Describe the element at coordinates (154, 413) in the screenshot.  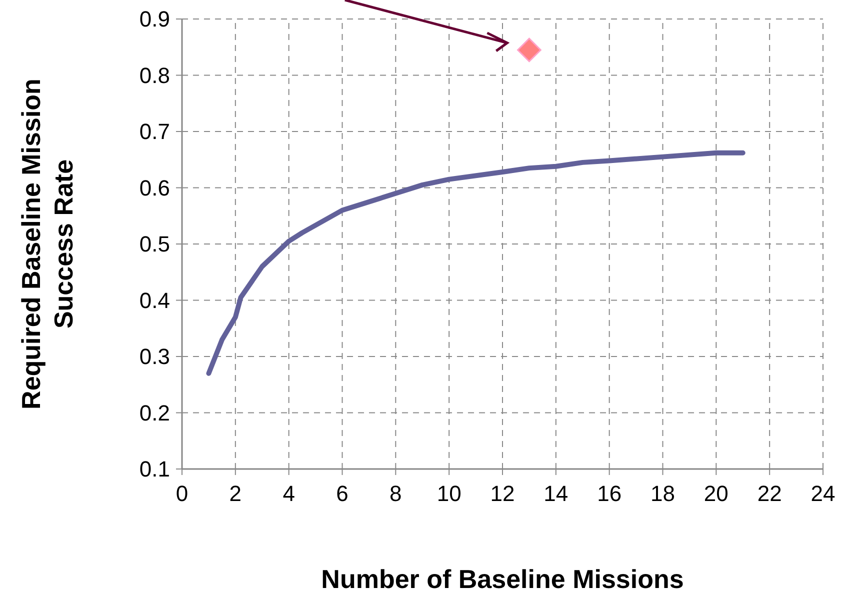
I see `y-tick-label: 0.2` at that location.